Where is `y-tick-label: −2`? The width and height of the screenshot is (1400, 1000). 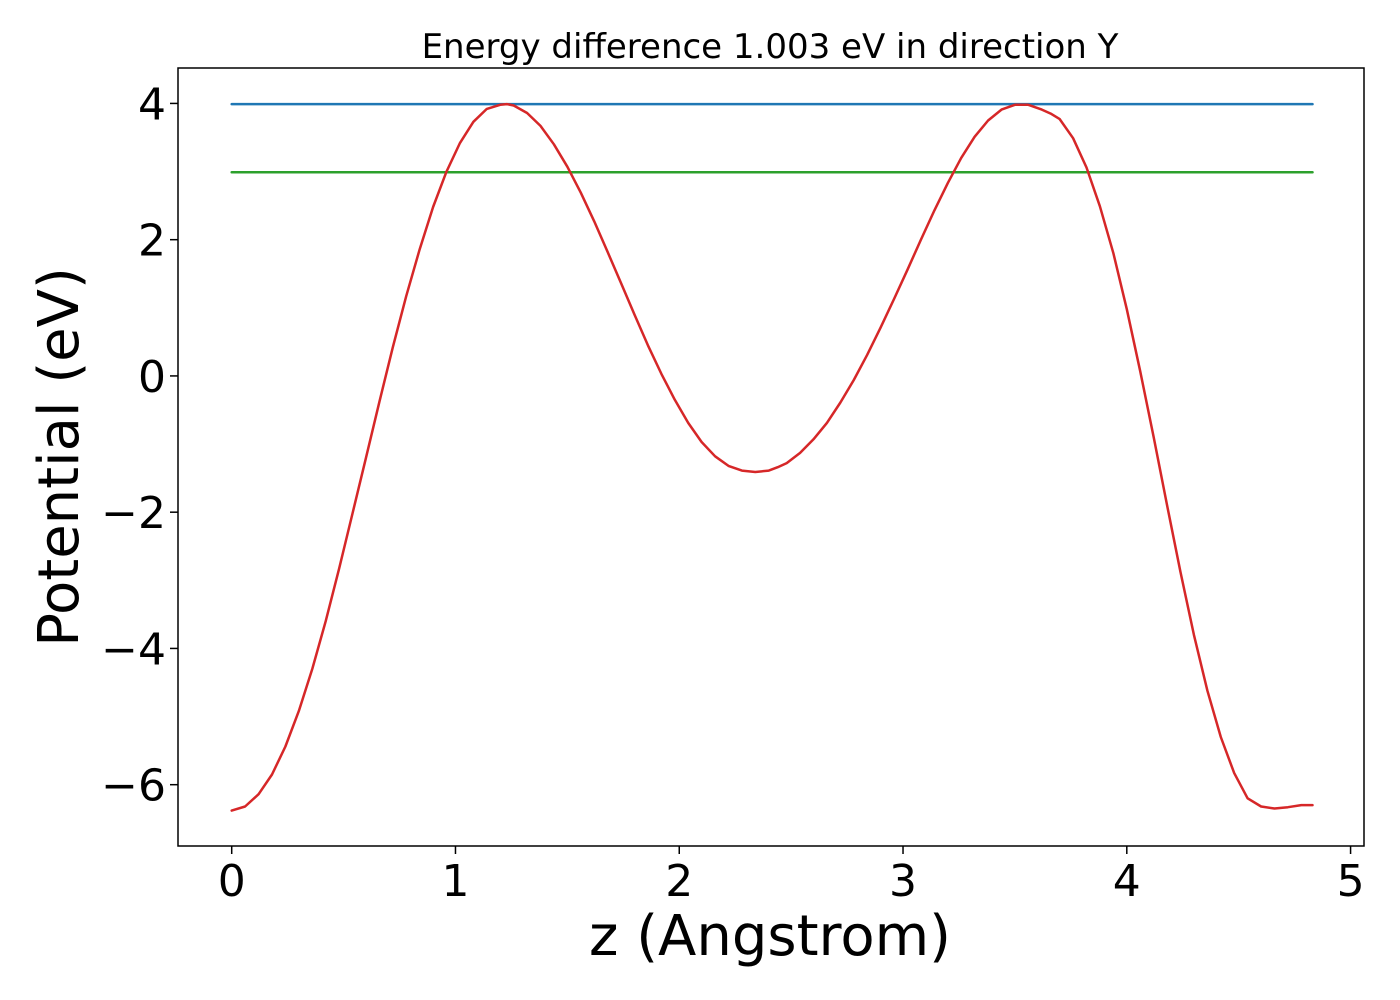
y-tick-label: −2 is located at coordinates (133, 513).